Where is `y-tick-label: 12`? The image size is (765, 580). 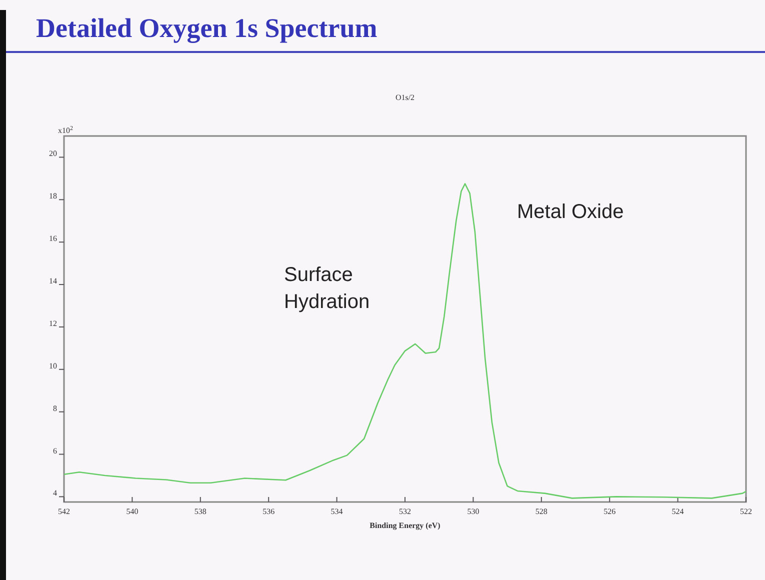
y-tick-label: 12 is located at coordinates (53, 323).